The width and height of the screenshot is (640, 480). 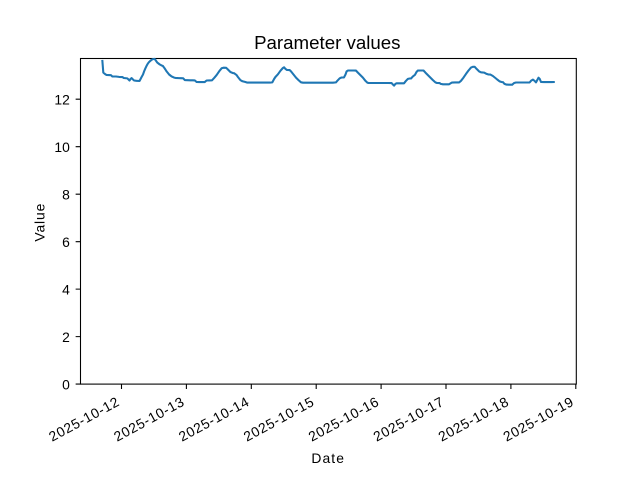 I want to click on svg-text: 0, so click(x=66, y=385).